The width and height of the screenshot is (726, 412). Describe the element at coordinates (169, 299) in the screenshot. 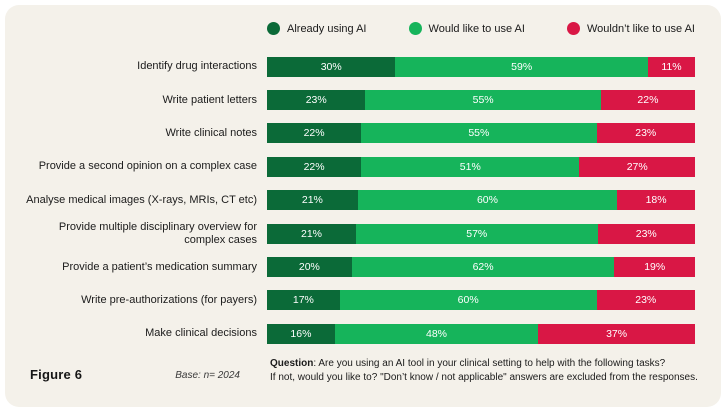

I see `row-label: Write pre-authorizations (for payers)` at that location.